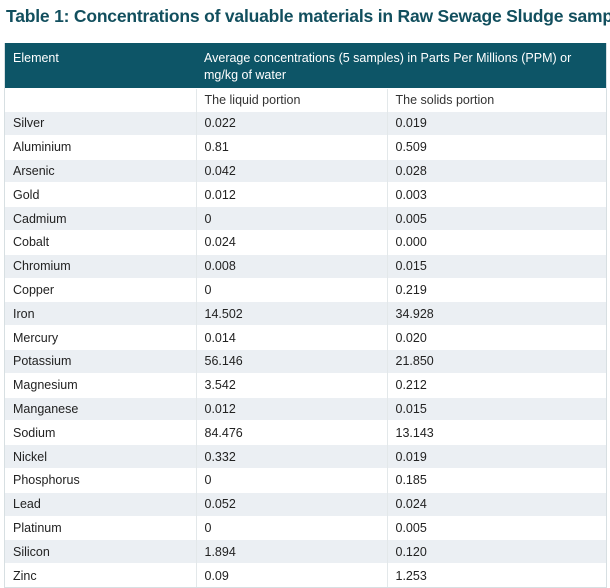 The height and width of the screenshot is (588, 610). Describe the element at coordinates (100, 218) in the screenshot. I see `cell-element: Cadmium` at that location.